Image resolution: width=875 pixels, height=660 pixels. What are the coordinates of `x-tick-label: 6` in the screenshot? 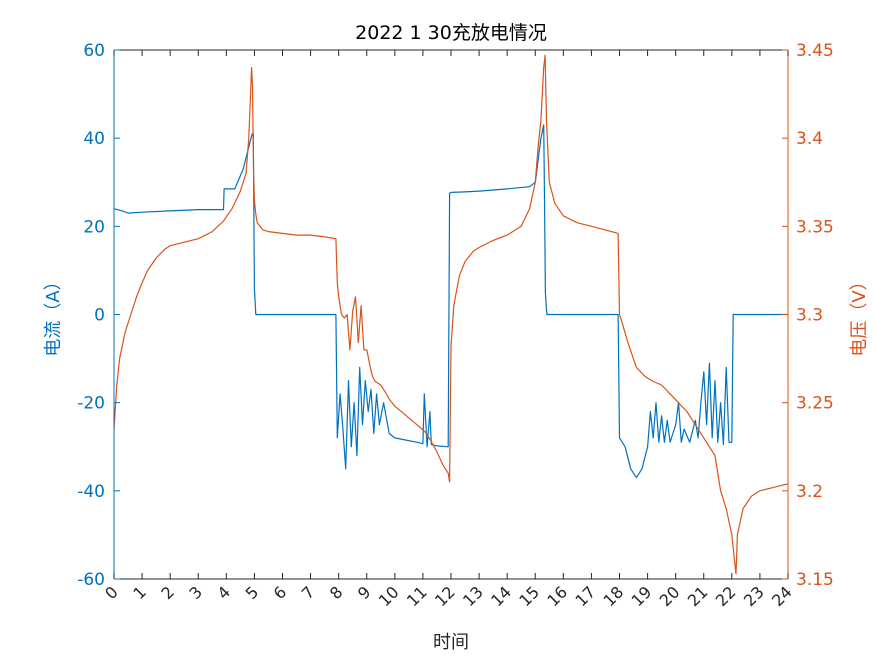 It's located at (280, 592).